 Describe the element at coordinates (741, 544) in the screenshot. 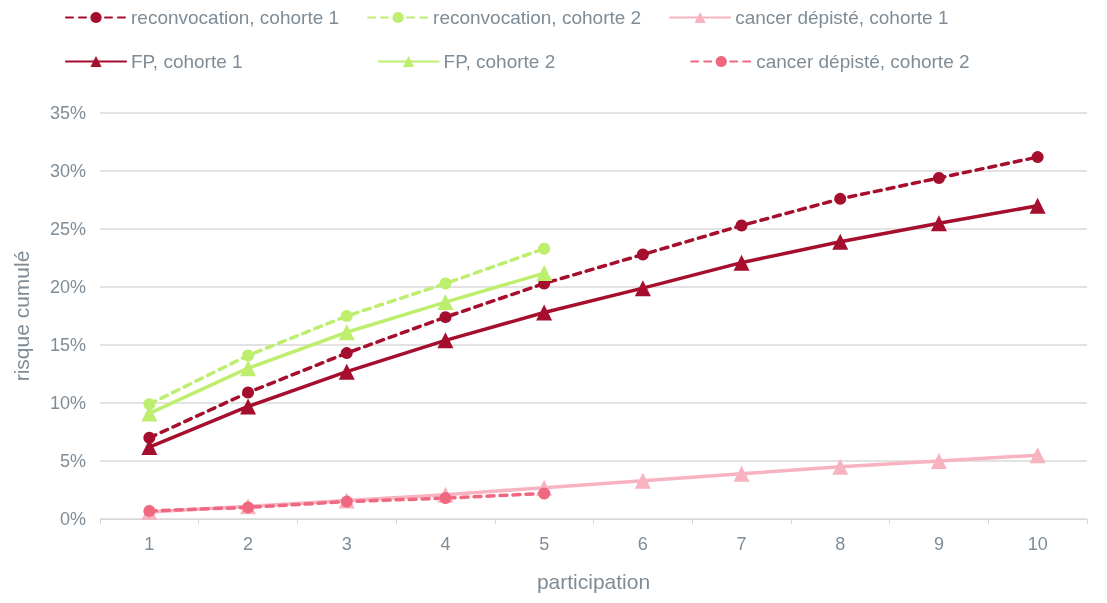

I see `x-tick-label: 7` at that location.